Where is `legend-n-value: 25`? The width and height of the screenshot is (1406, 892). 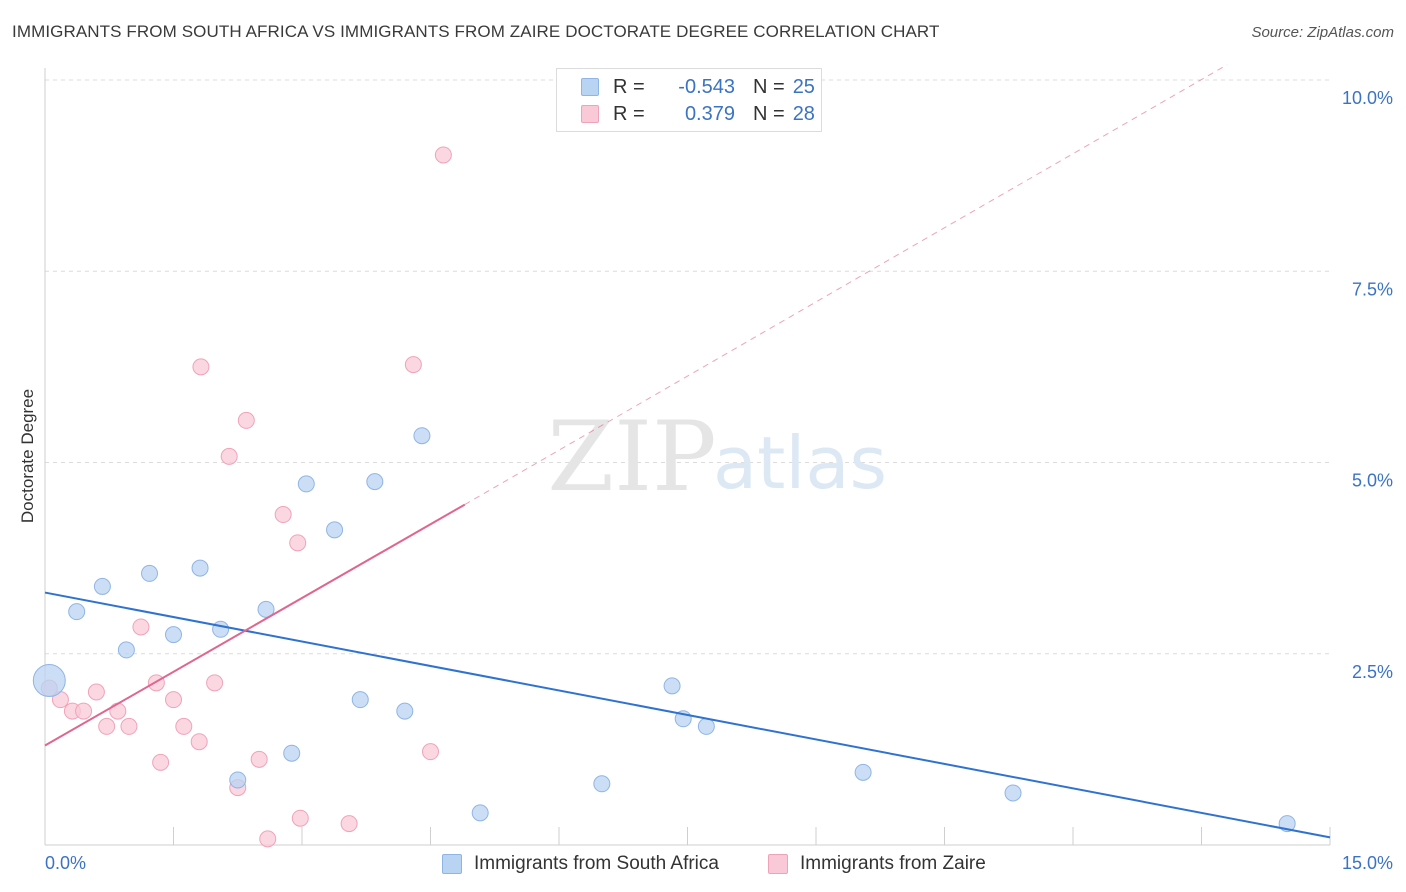 legend-n-value: 25 is located at coordinates (803, 86).